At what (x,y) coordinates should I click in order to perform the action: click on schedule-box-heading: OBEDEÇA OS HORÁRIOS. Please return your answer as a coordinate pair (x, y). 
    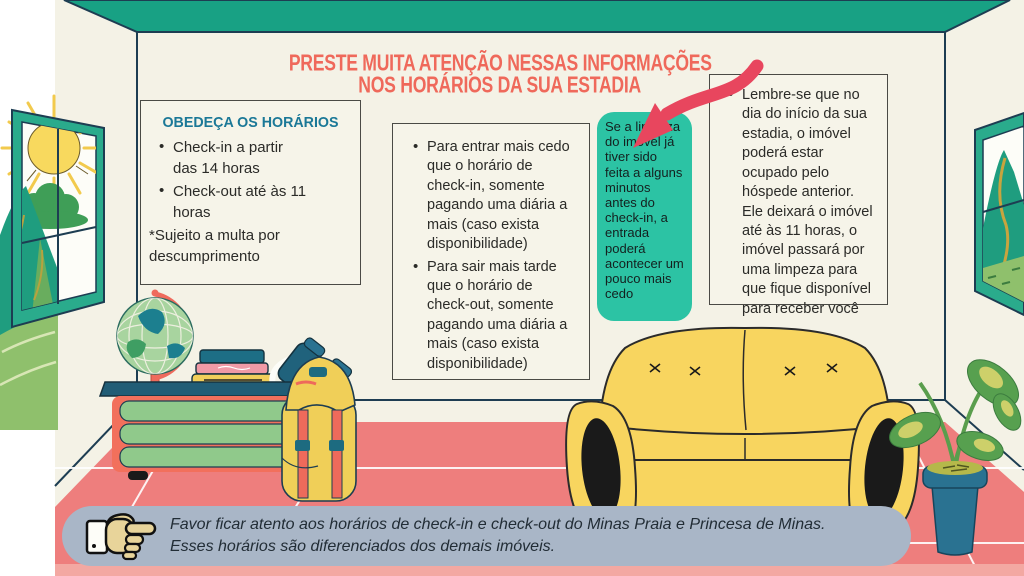
    Looking at the image, I should click on (250, 122).